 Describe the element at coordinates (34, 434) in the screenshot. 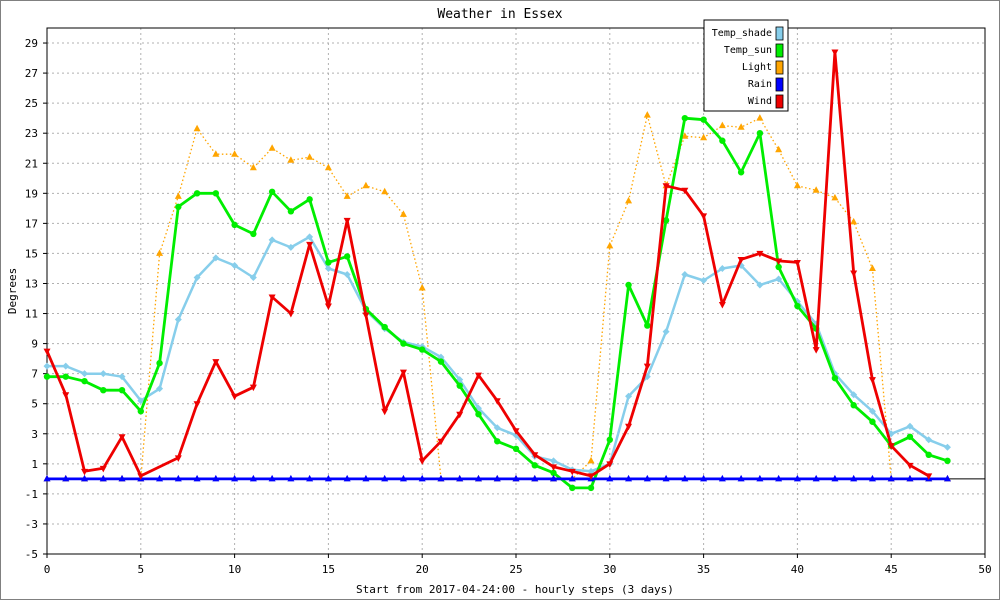

I see `y-tick-label: 3` at that location.